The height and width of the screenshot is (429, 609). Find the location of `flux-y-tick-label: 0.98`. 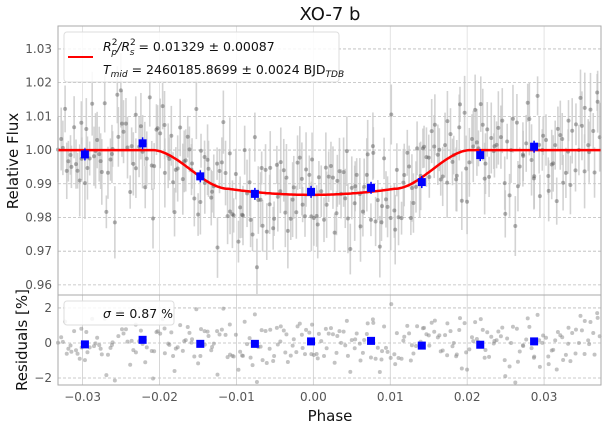

flux-y-tick-label: 0.98 is located at coordinates (38, 217).